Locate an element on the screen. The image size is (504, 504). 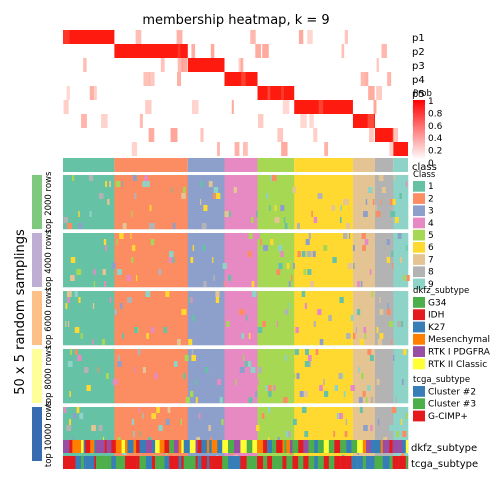
class-legend-item: 4 is located at coordinates (431, 224).